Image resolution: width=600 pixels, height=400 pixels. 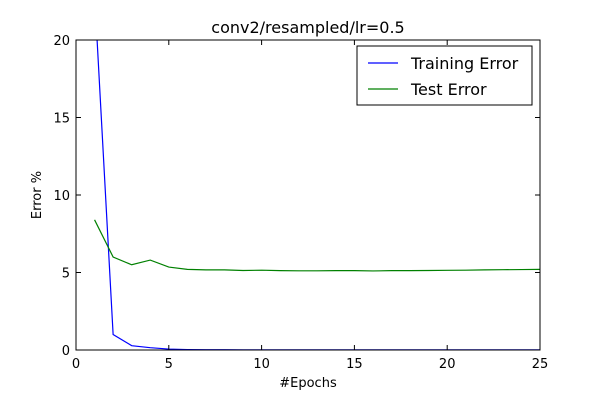 What do you see at coordinates (308, 383) in the screenshot?
I see `x-axis-label: #Epochs` at bounding box center [308, 383].